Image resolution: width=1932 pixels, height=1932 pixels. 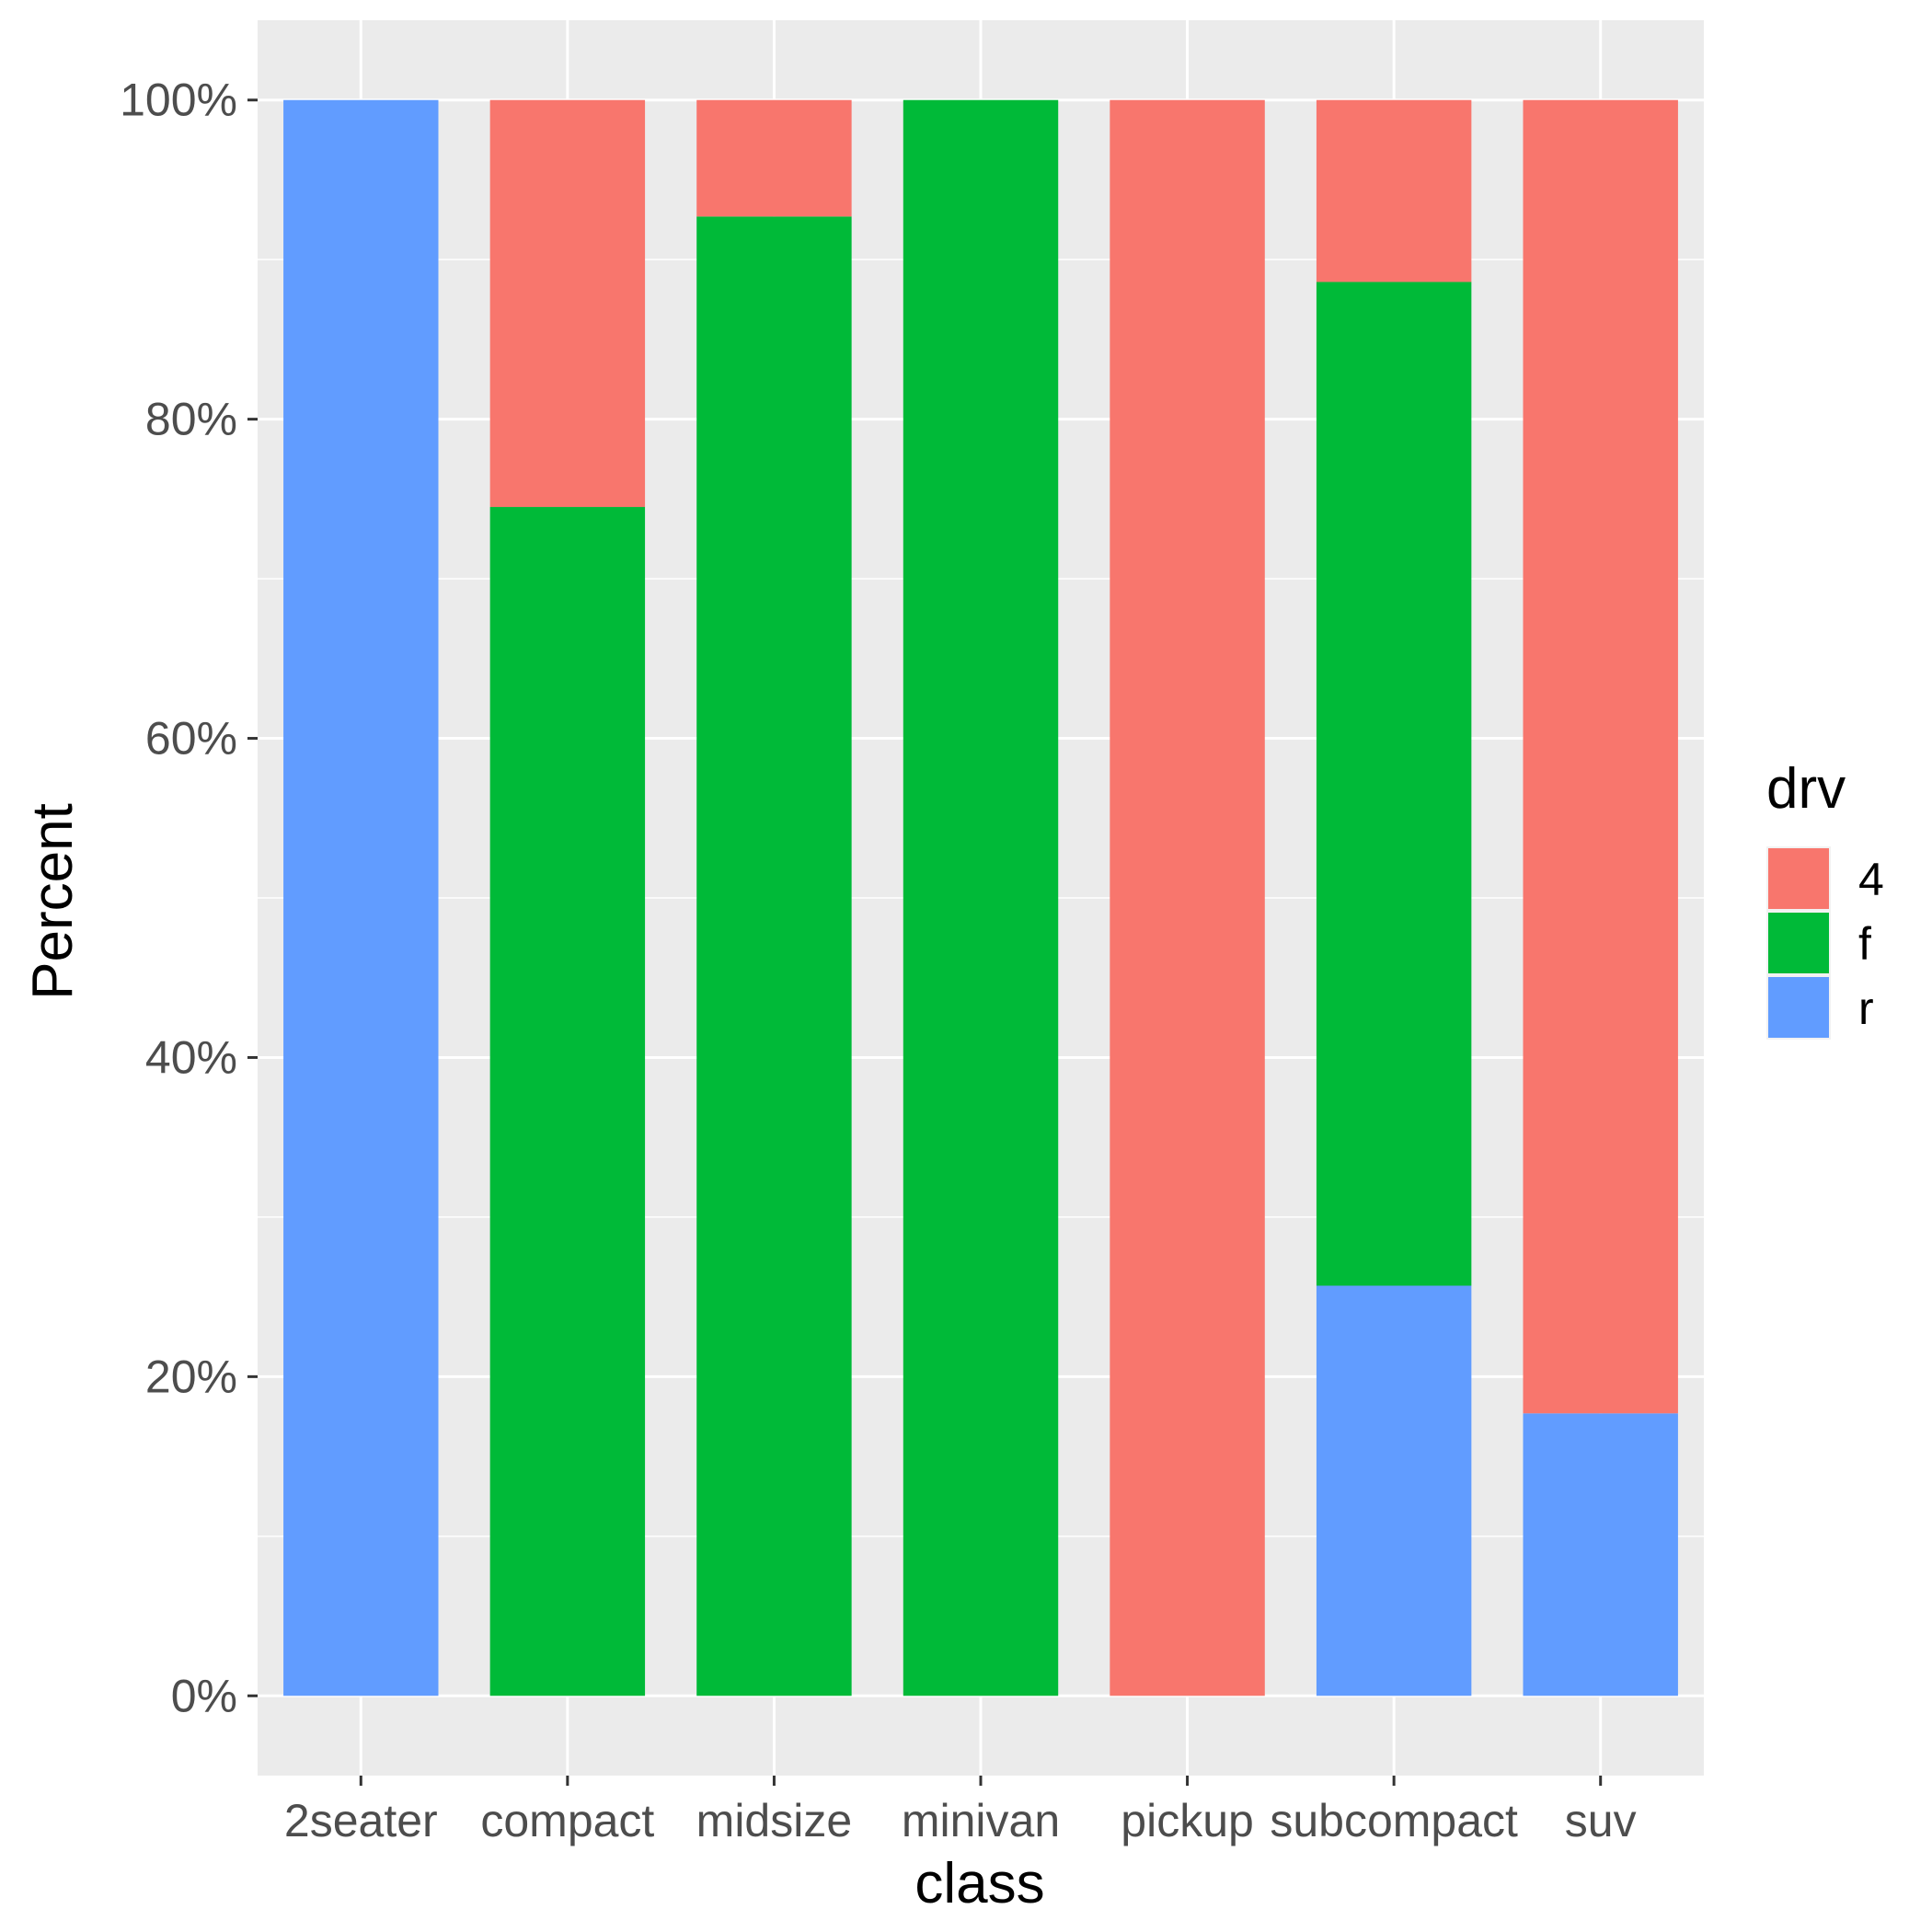 I want to click on x-axis-title: class, so click(x=979, y=1883).